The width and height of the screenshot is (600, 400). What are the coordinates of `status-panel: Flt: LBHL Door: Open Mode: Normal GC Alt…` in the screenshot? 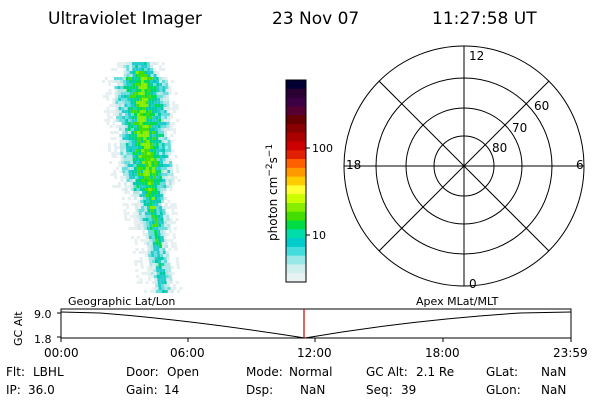 It's located at (286, 381).